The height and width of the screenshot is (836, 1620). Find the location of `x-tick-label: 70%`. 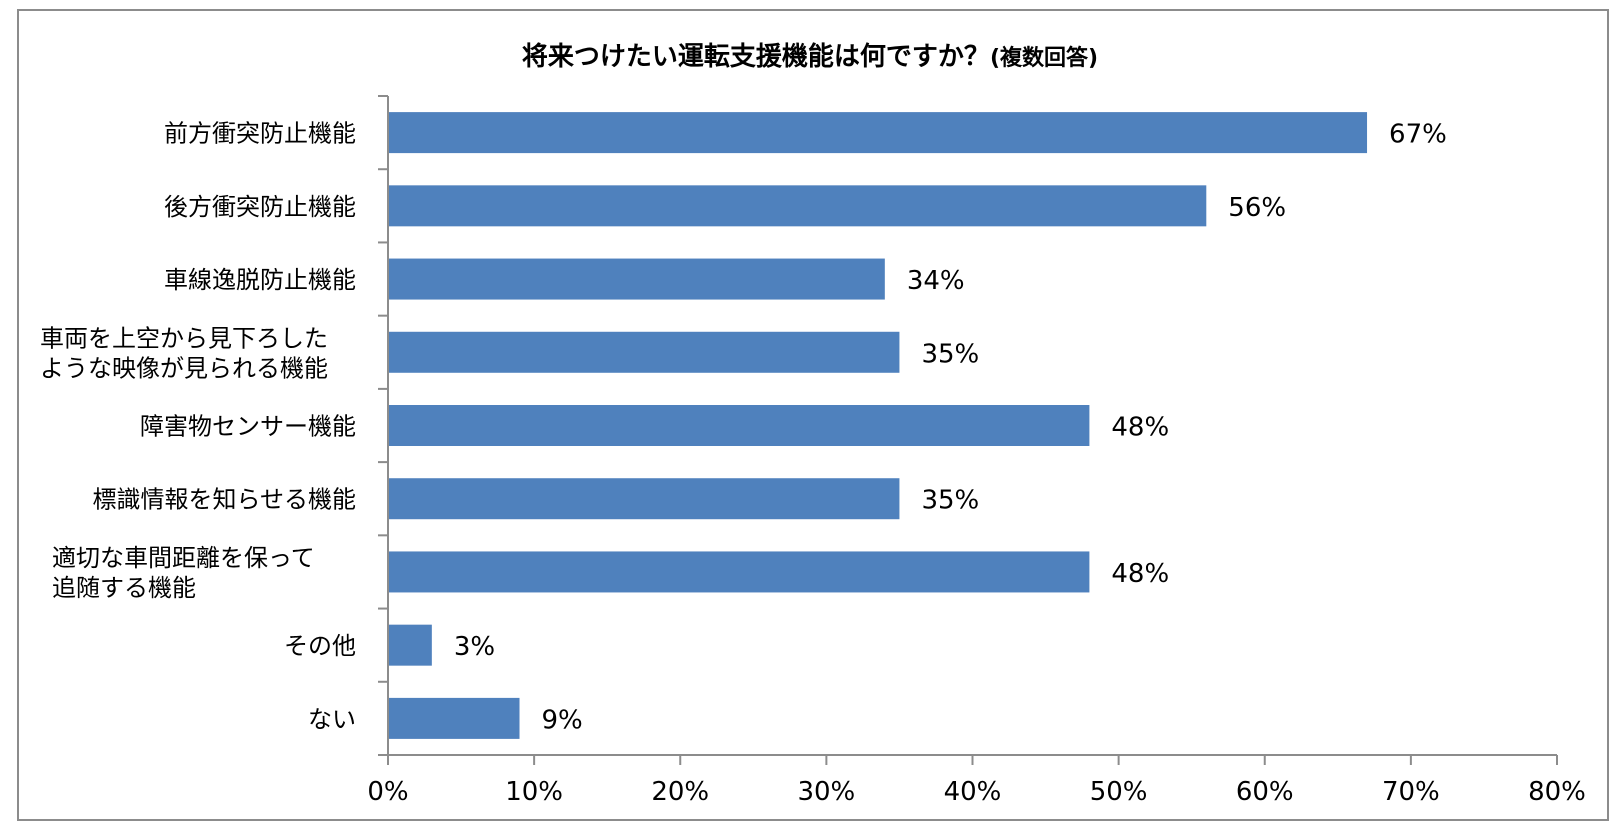

x-tick-label: 70% is located at coordinates (1411, 792).